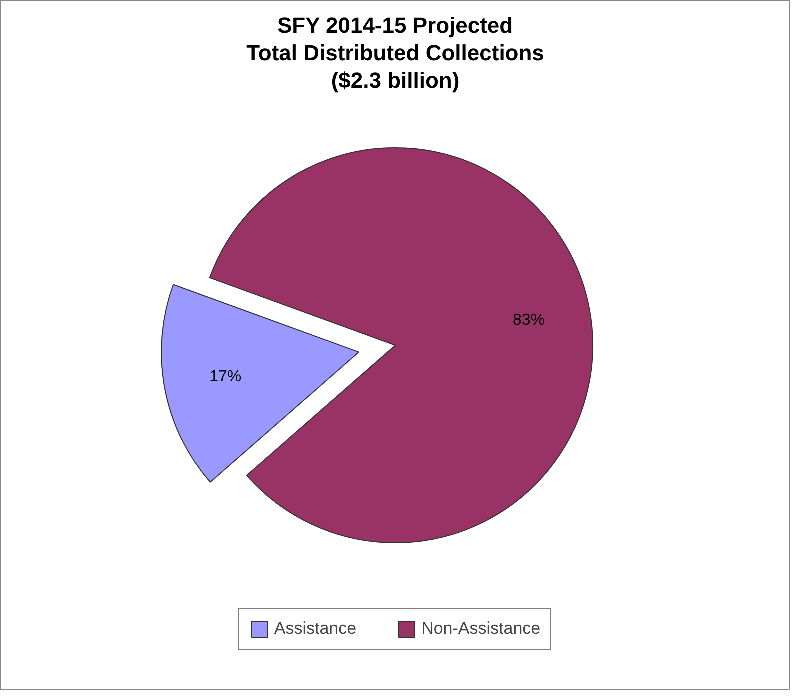  I want to click on data-label: 17%, so click(226, 377).